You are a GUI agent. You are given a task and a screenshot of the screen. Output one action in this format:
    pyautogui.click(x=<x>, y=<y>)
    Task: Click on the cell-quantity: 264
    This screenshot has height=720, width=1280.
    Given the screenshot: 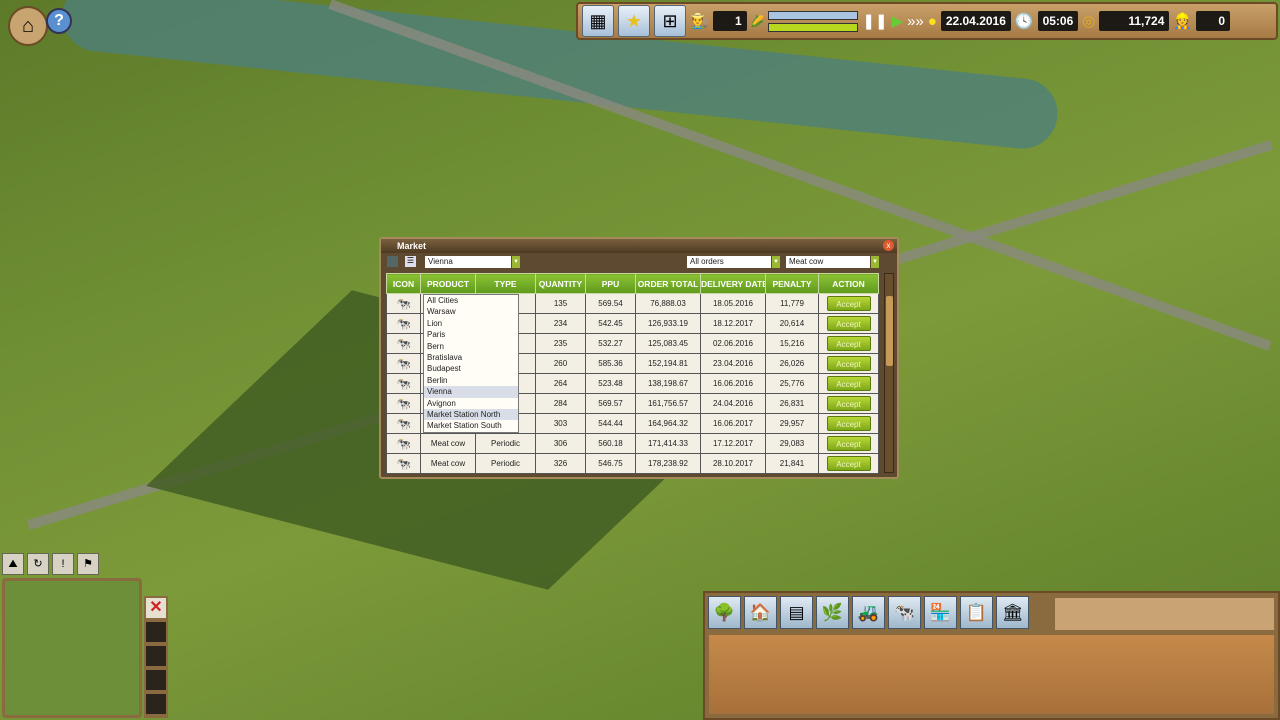 What is the action you would take?
    pyautogui.click(x=560, y=383)
    